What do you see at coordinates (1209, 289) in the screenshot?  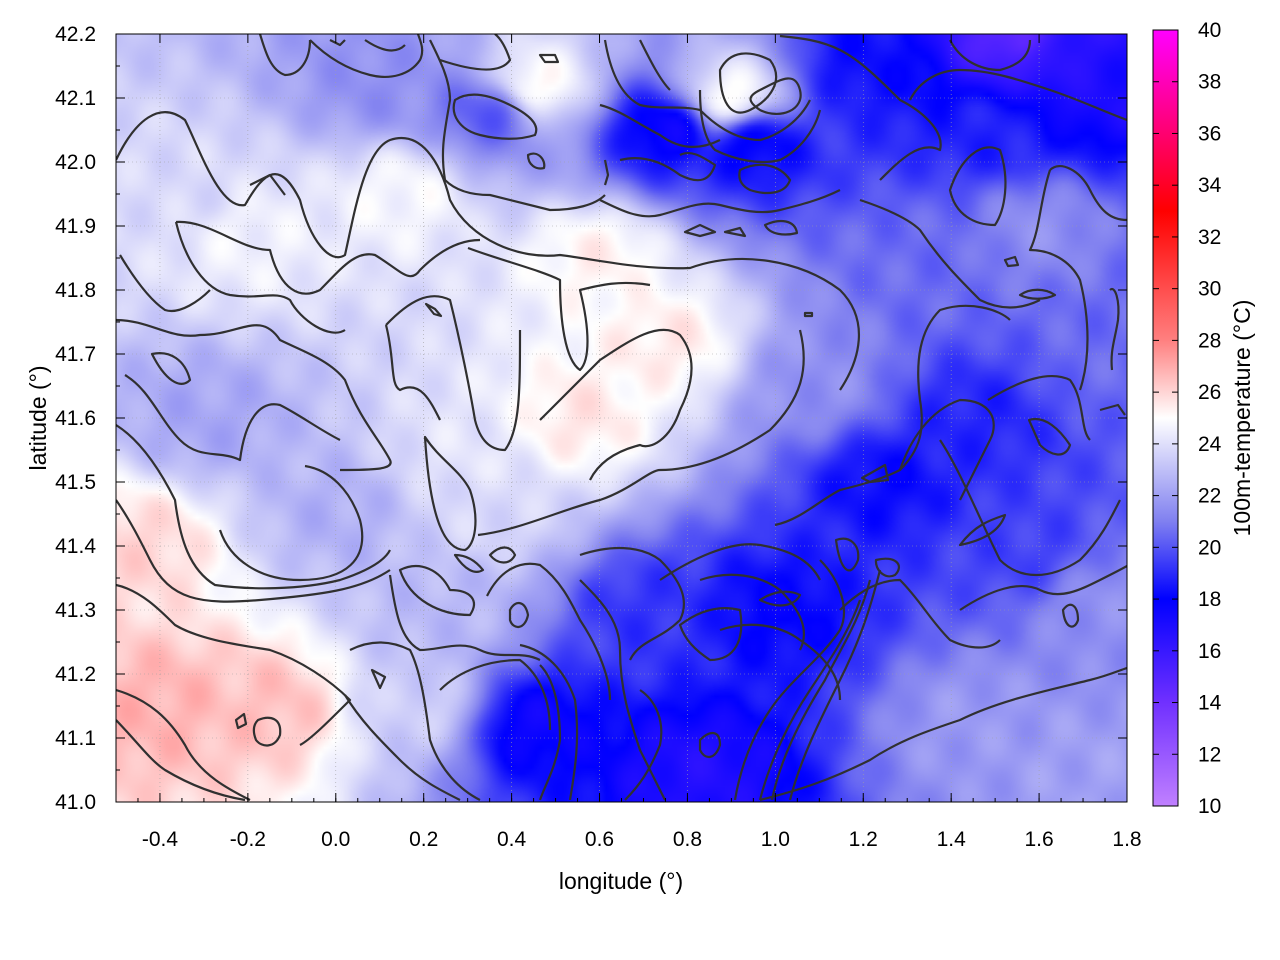 I see `colorbar-tick-label: 30` at bounding box center [1209, 289].